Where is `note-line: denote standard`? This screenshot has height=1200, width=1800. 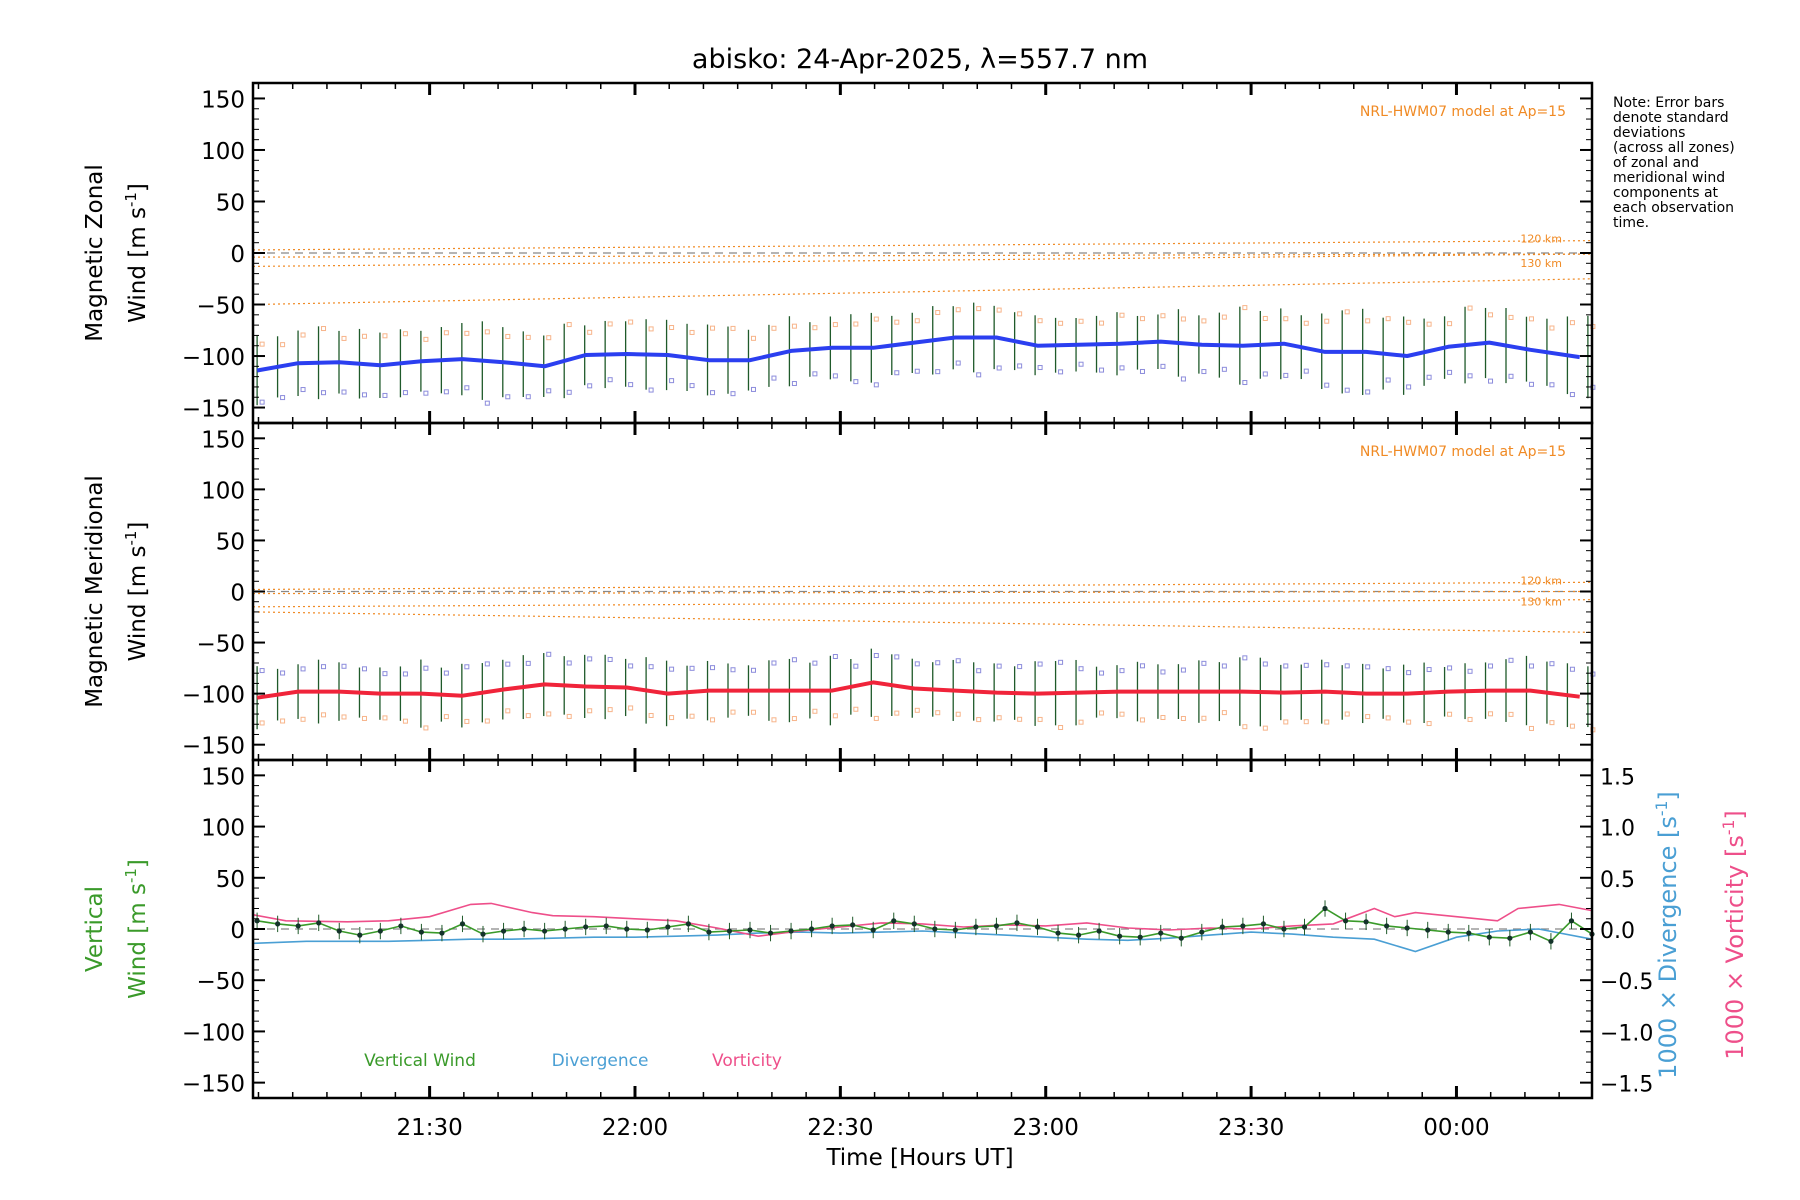 note-line: denote standard is located at coordinates (1671, 118).